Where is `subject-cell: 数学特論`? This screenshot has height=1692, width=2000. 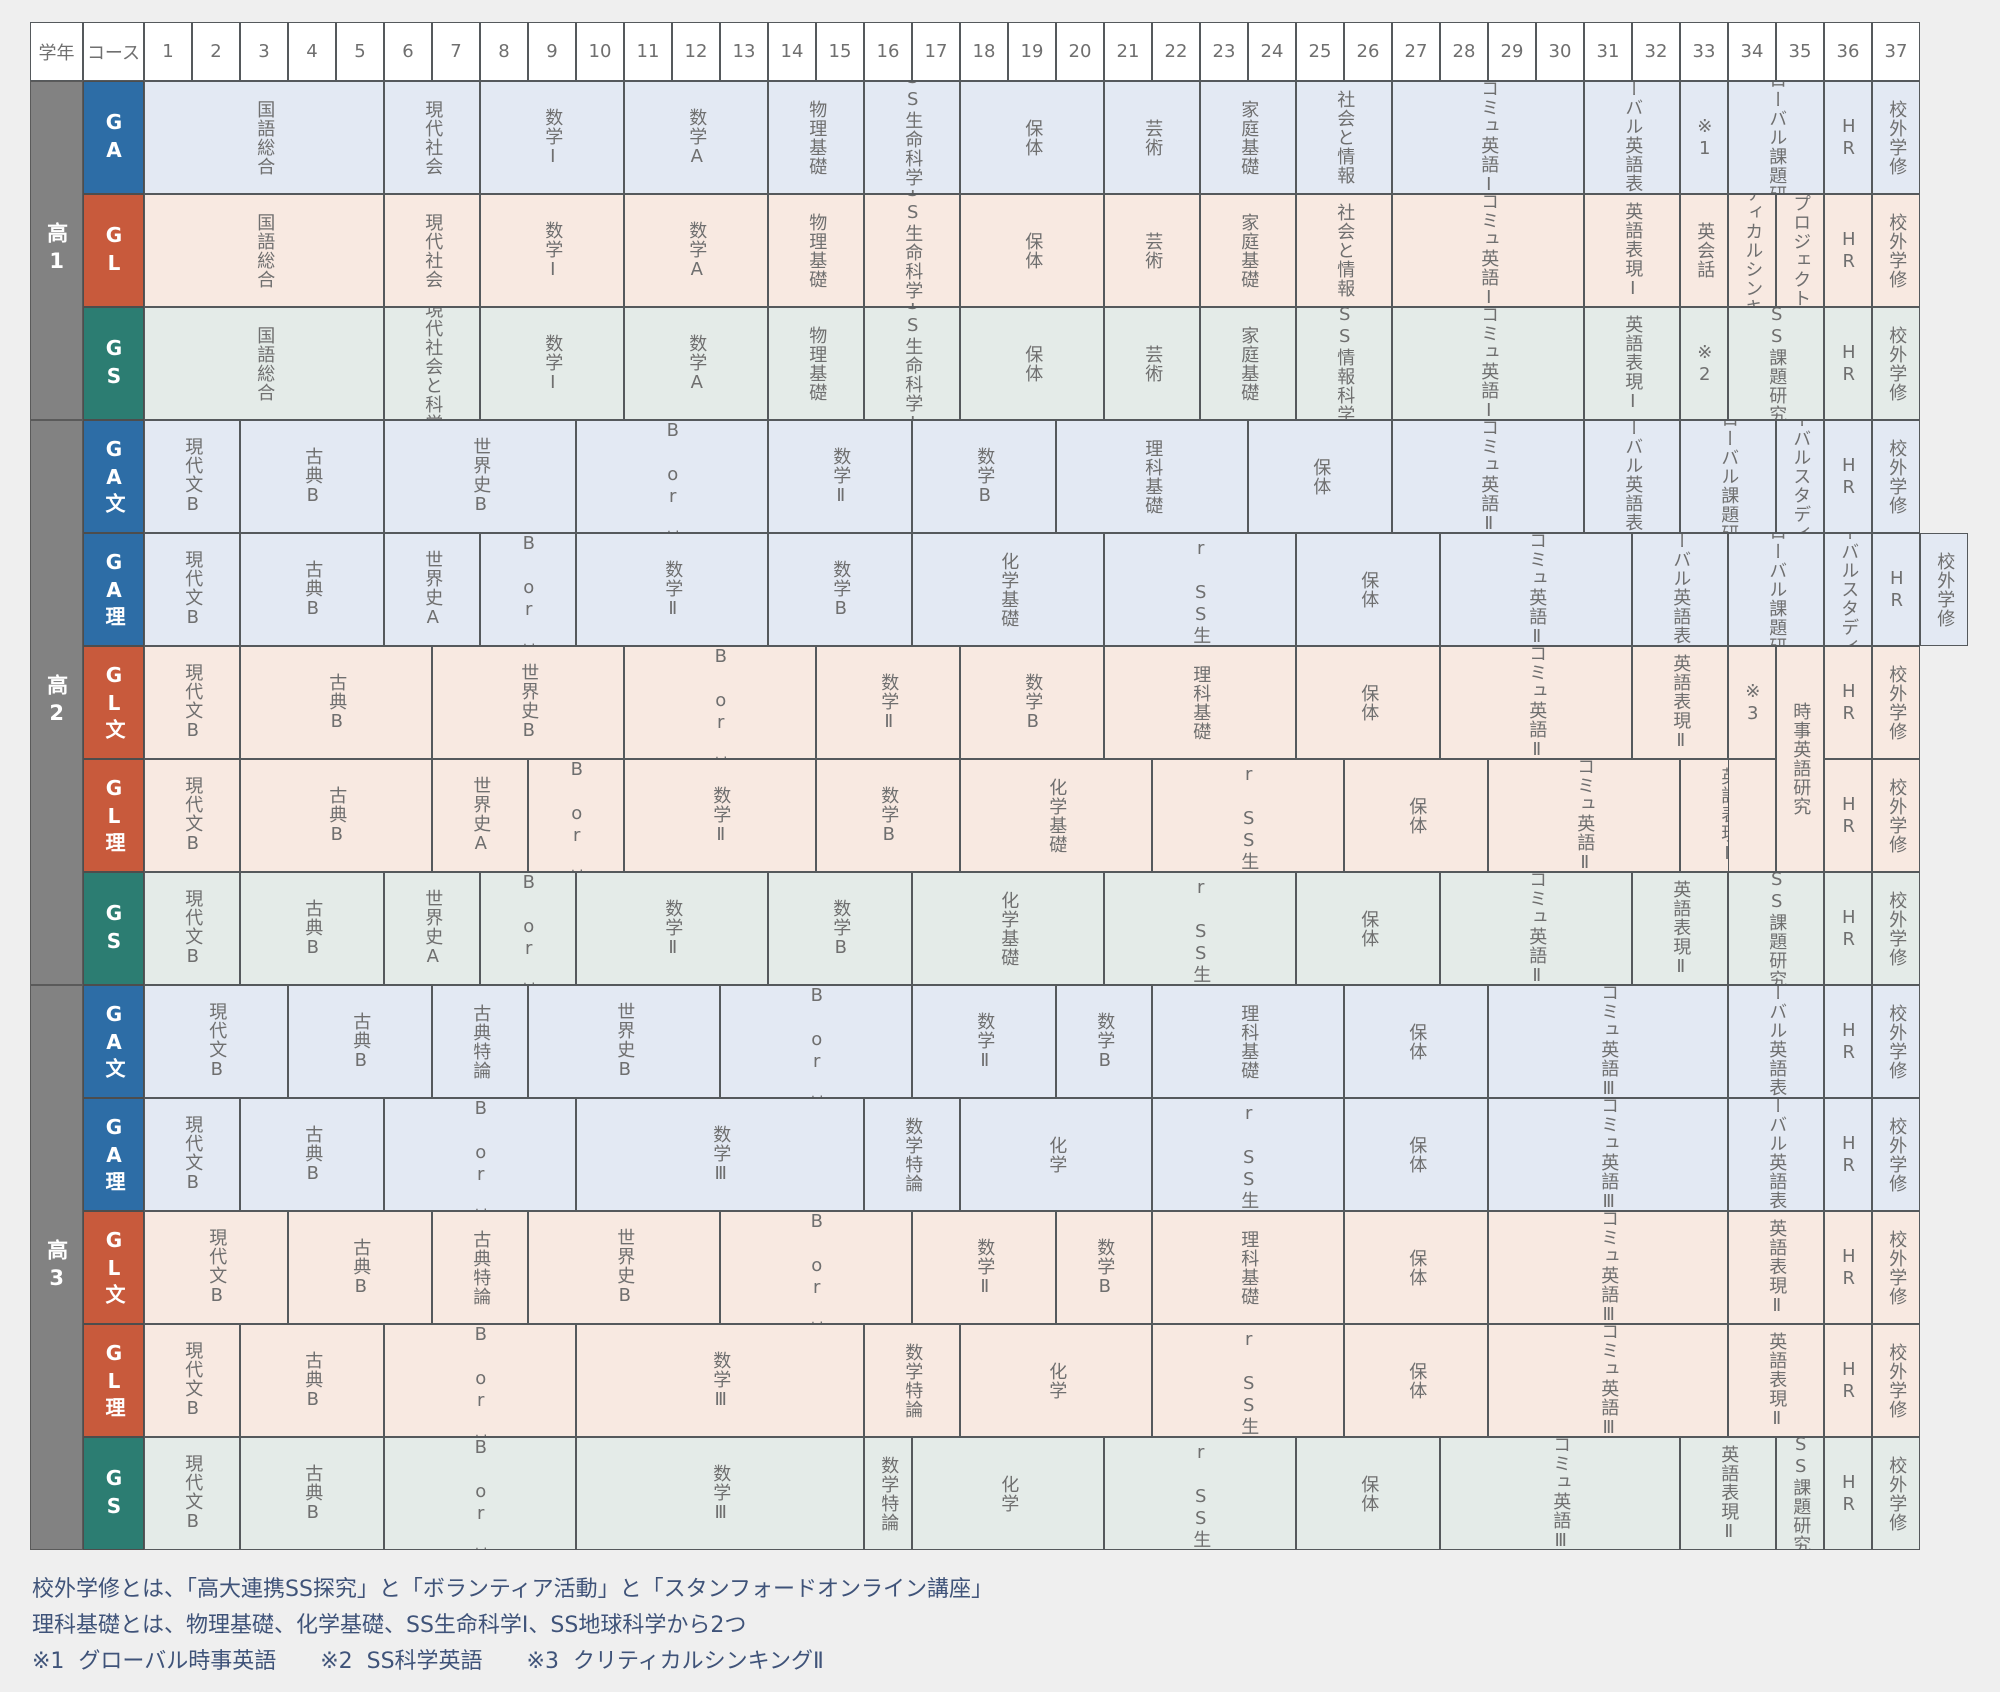 subject-cell: 数学特論 is located at coordinates (912, 1154).